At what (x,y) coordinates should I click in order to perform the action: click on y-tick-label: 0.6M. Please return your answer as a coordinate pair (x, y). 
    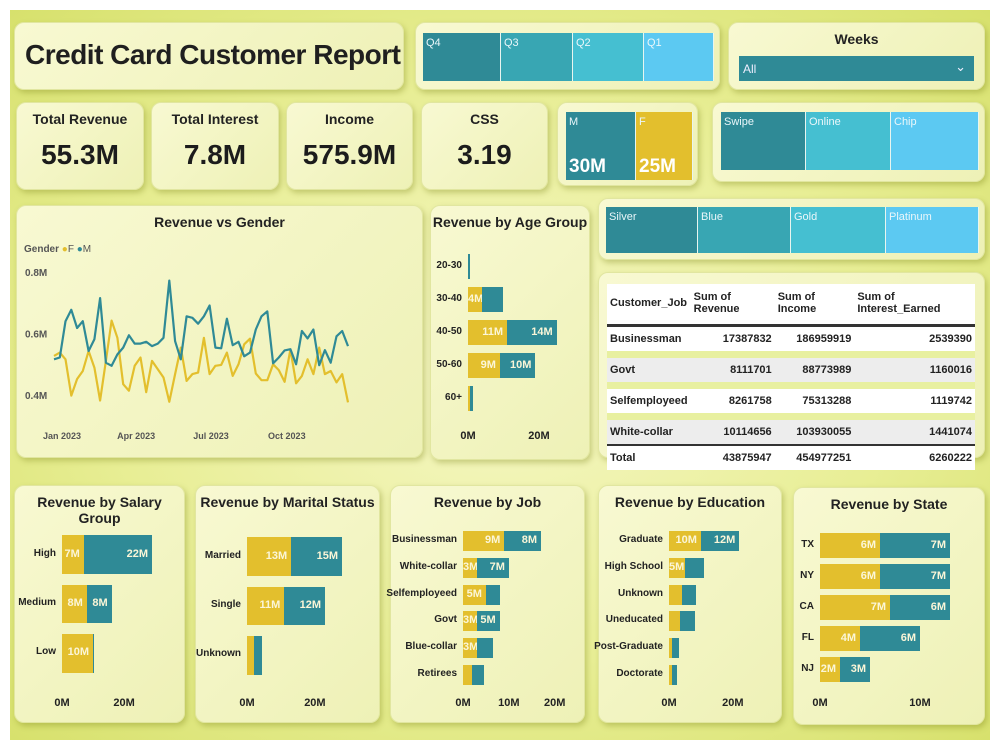
    Looking at the image, I should click on (36, 335).